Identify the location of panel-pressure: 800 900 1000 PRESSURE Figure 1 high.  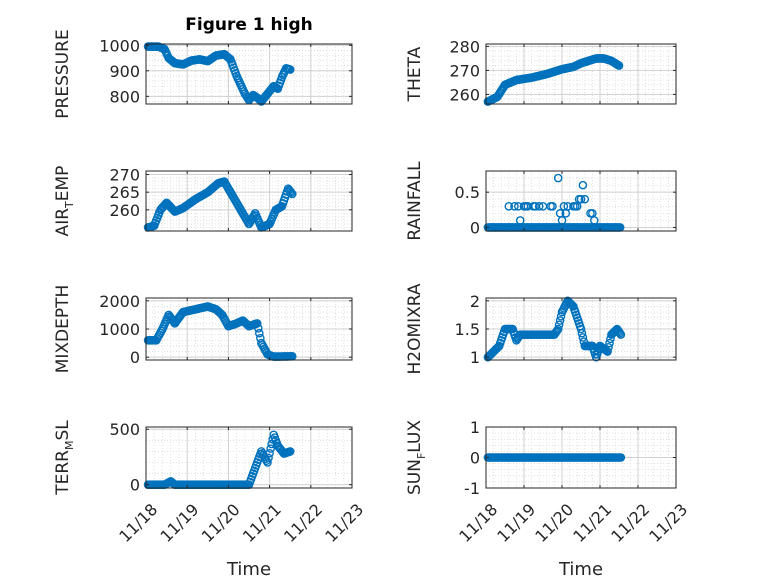
(203, 67).